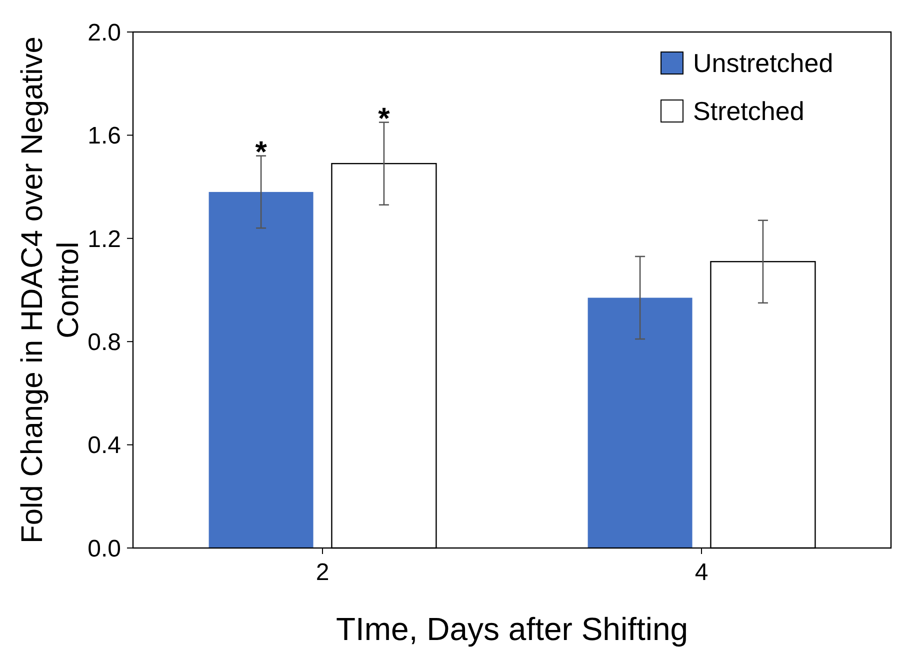  Describe the element at coordinates (323, 572) in the screenshot. I see `x-tick-label: 2` at that location.